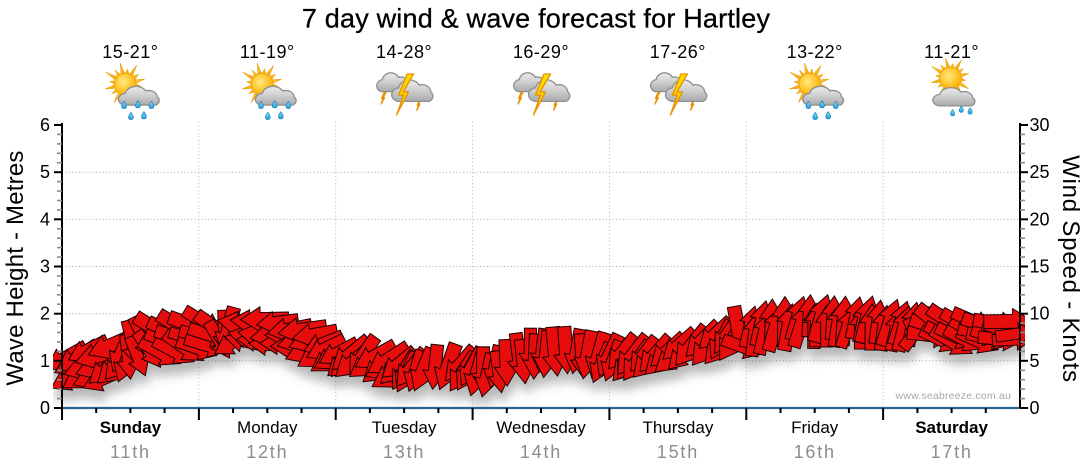 The width and height of the screenshot is (1080, 475). Describe the element at coordinates (951, 452) in the screenshot. I see `svg-text: 17th` at that location.